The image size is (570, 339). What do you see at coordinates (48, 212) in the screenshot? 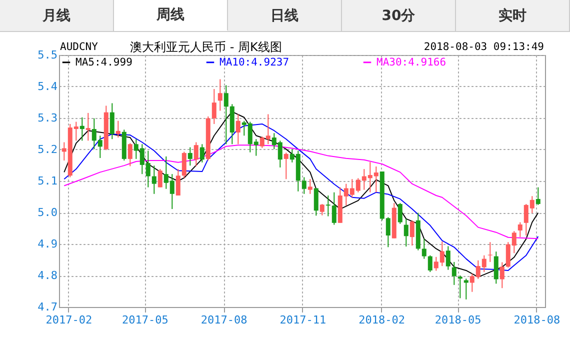
I see `y-tick-label: 5.0` at bounding box center [48, 212].